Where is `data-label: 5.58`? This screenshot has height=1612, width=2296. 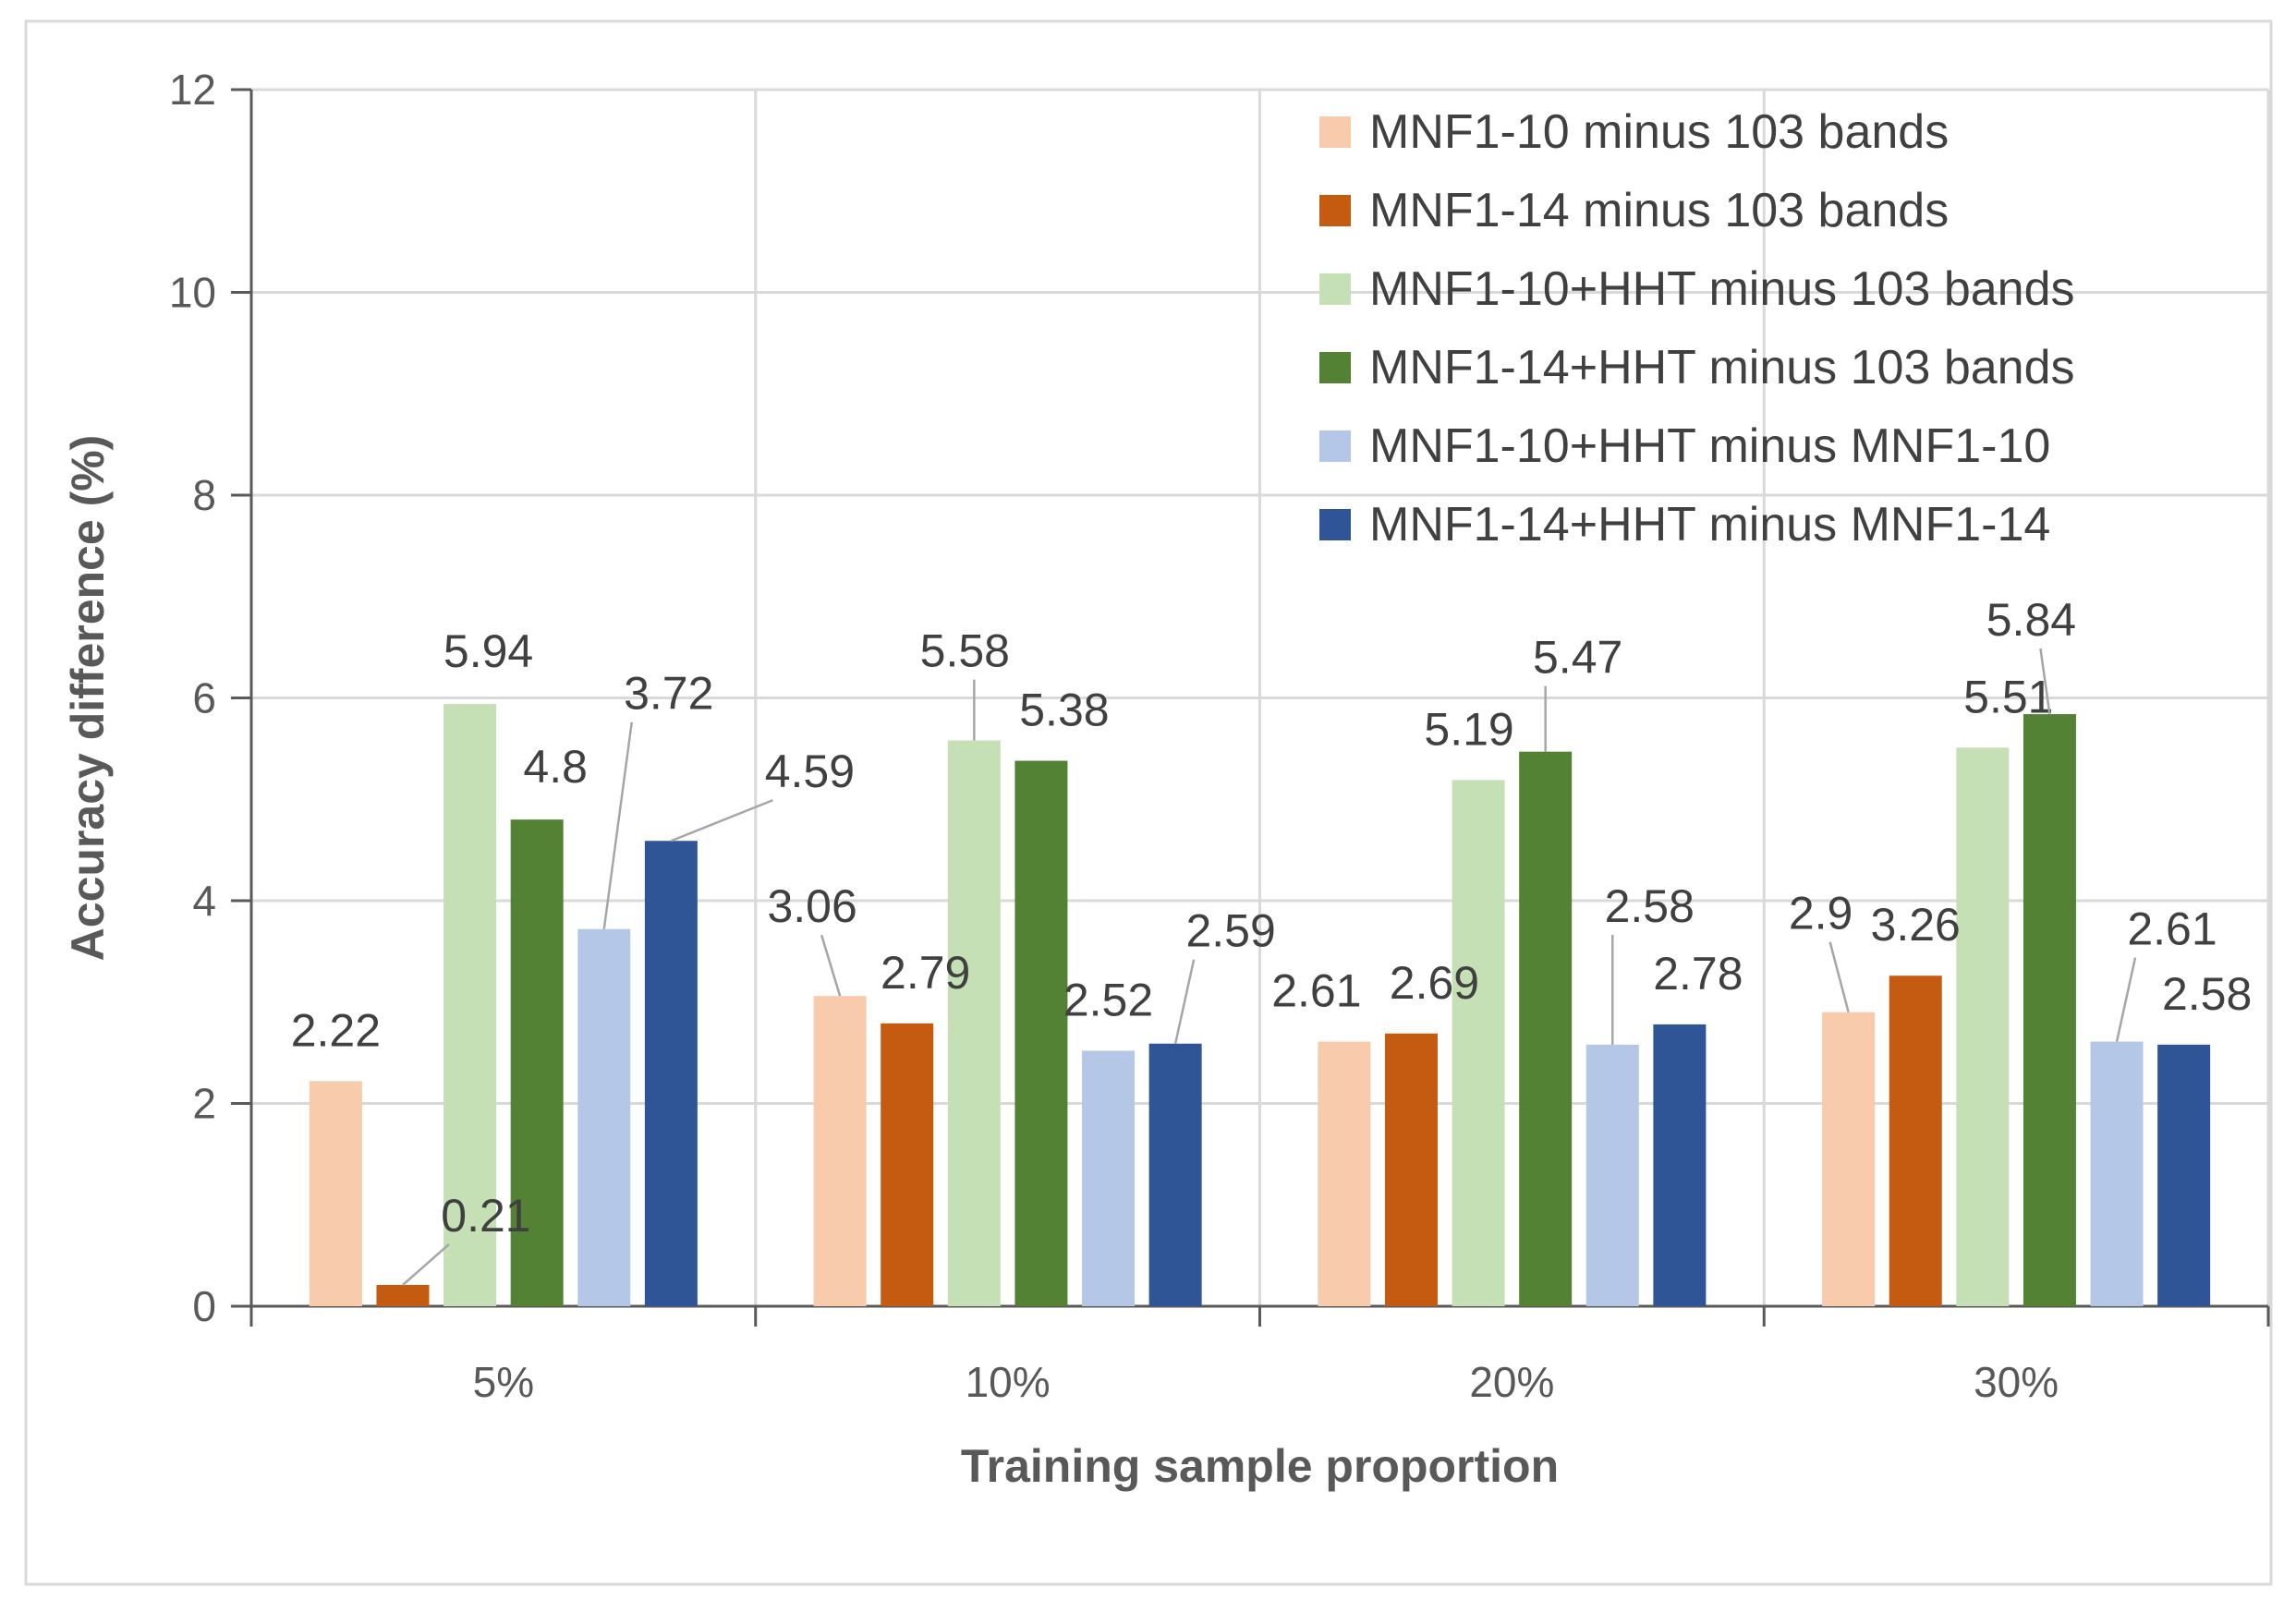
data-label: 5.58 is located at coordinates (965, 651).